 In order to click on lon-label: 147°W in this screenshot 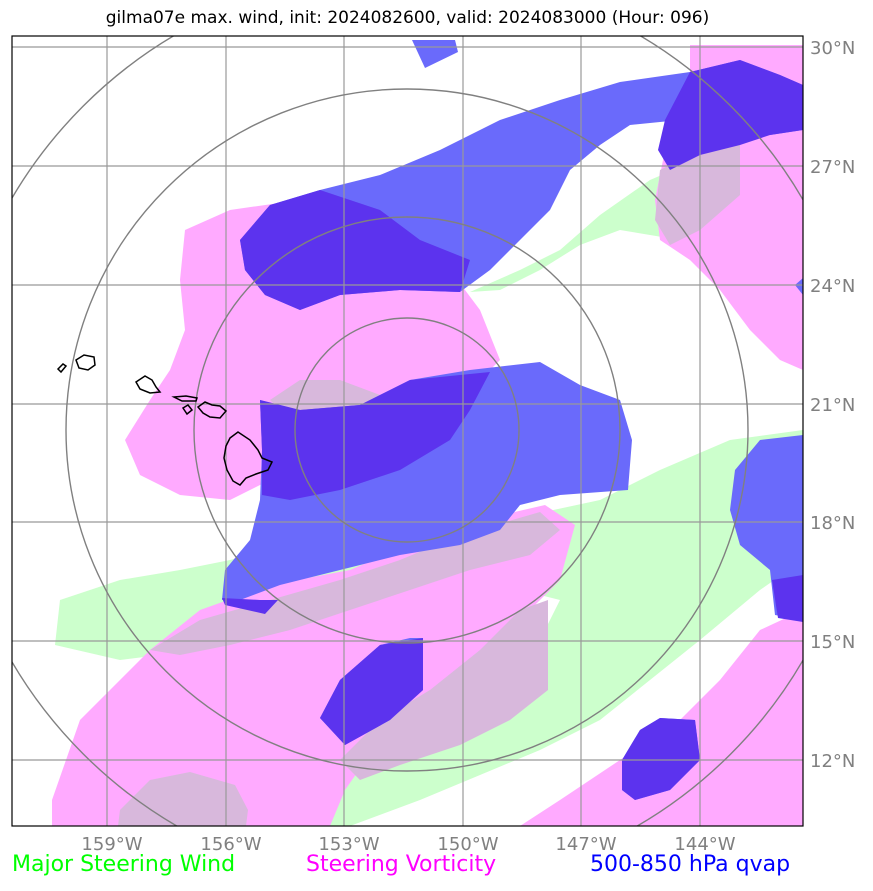, I will do `click(585, 844)`.